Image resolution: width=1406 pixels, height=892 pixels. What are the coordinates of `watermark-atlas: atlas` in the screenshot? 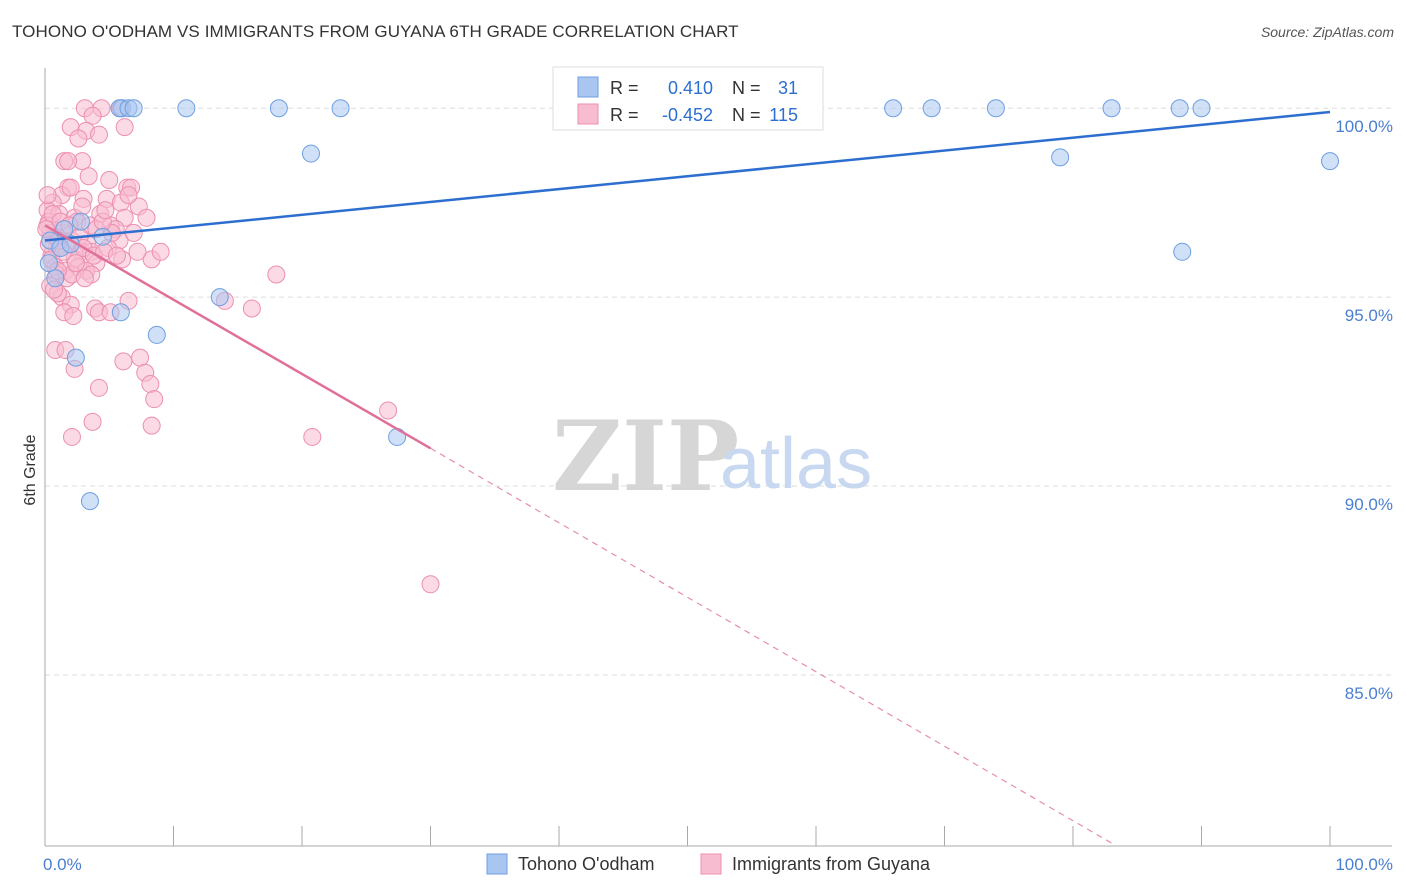 It's located at (796, 464).